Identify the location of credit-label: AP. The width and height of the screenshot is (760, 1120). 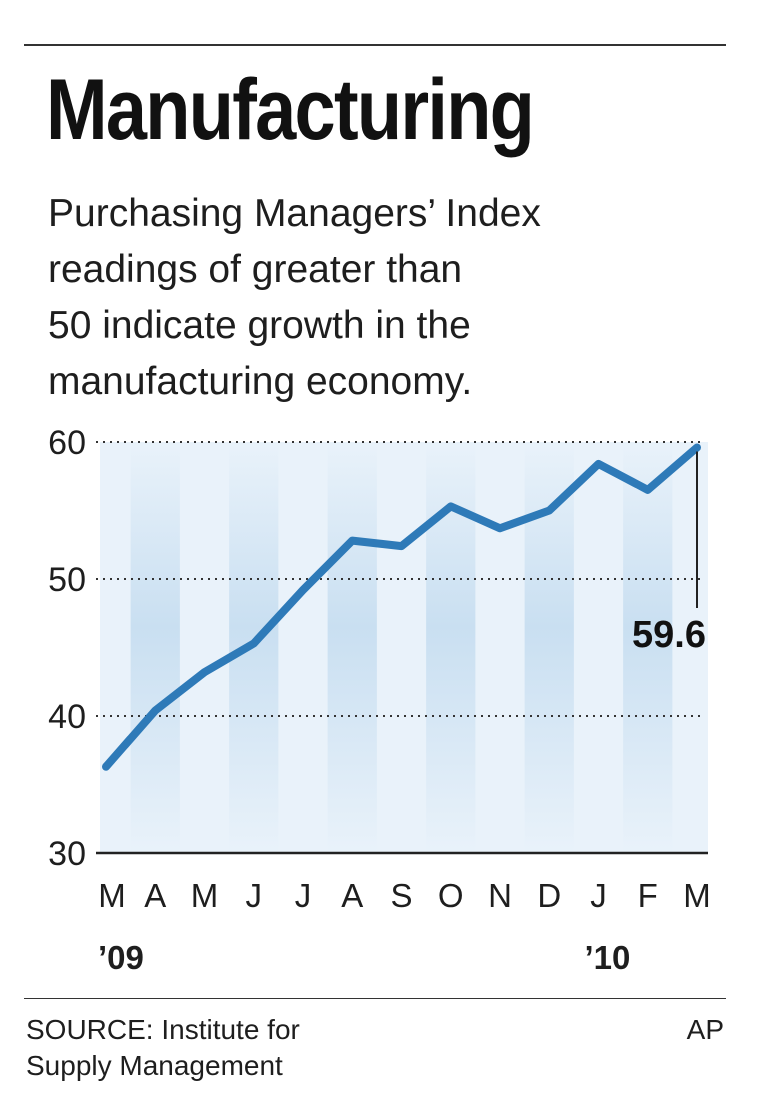
(705, 1029).